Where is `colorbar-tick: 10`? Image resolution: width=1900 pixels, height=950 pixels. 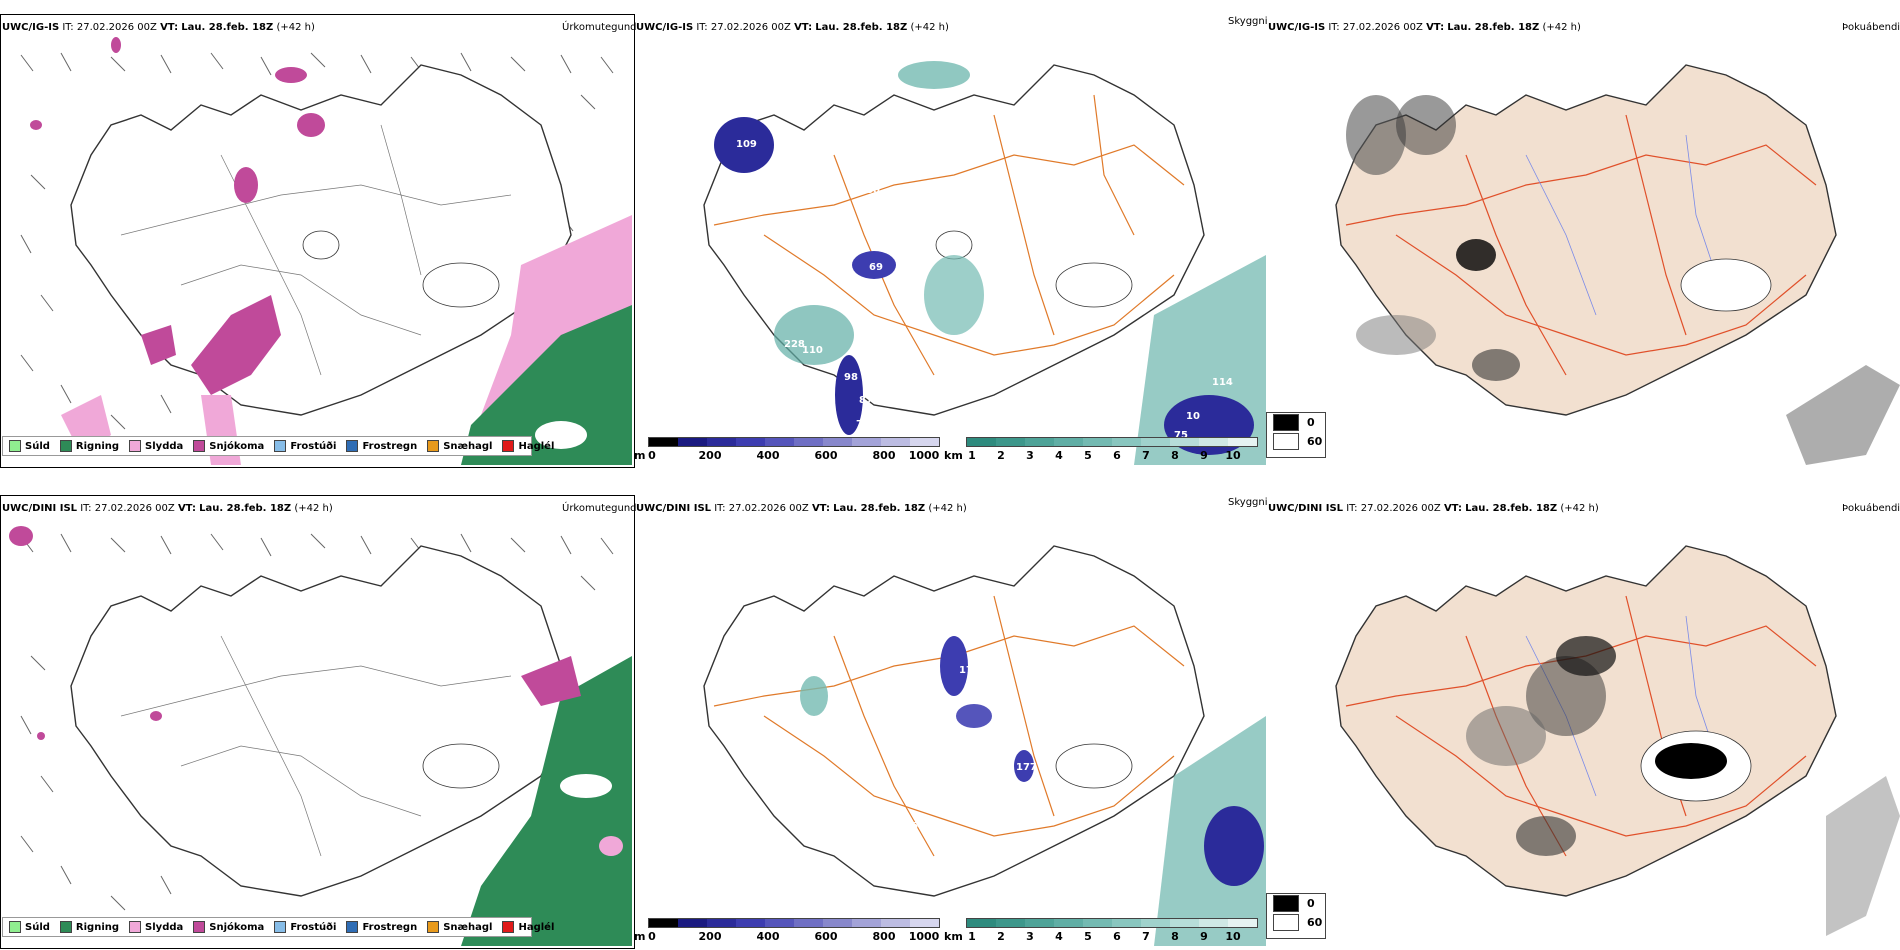 colorbar-tick: 10 is located at coordinates (1233, 936).